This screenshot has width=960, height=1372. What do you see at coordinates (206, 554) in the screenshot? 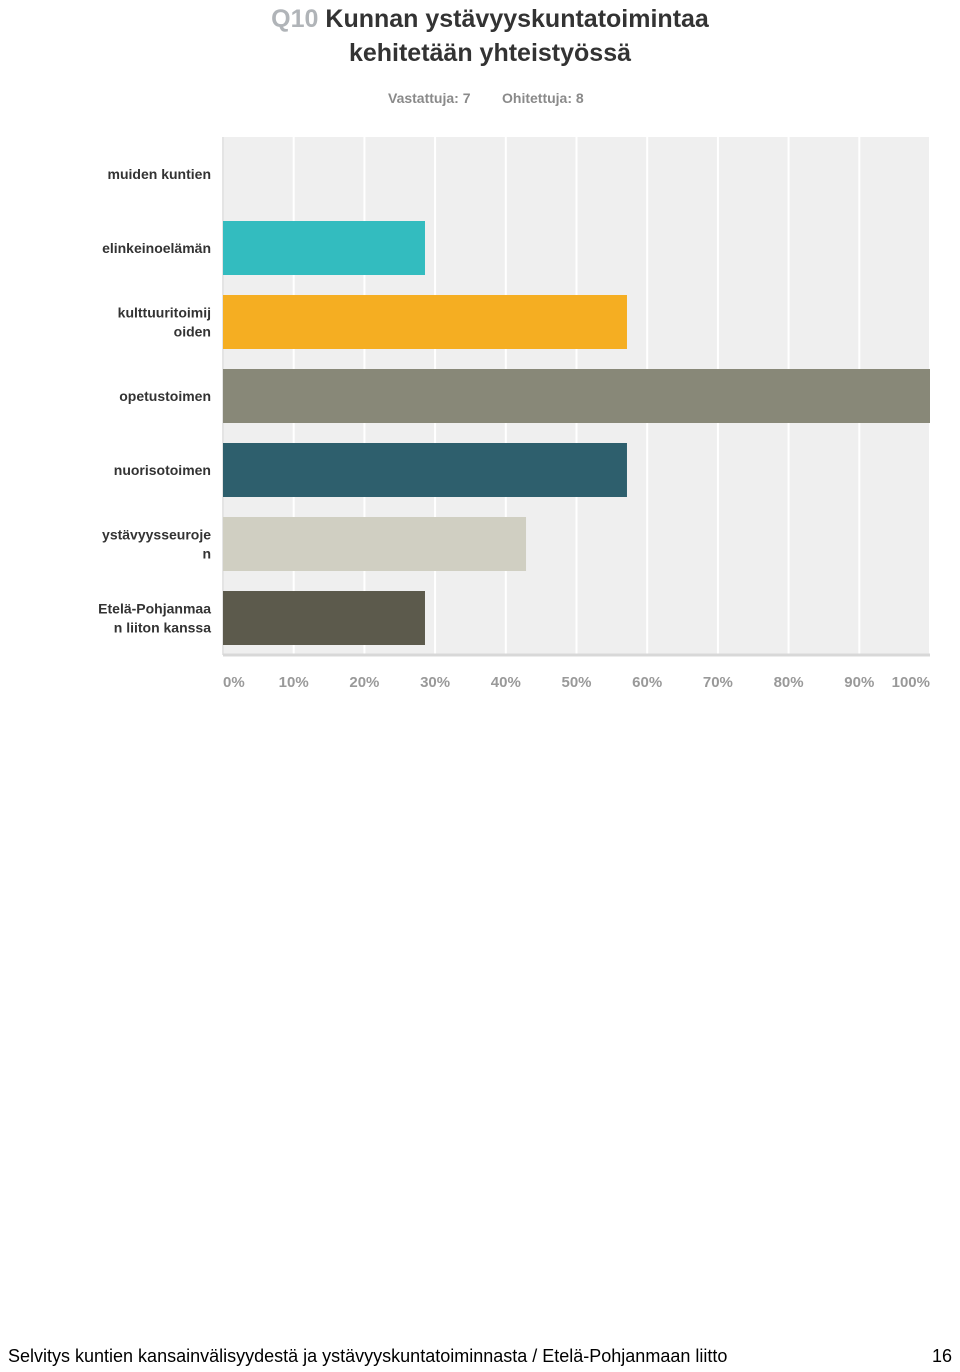
I see `category-label: n` at bounding box center [206, 554].